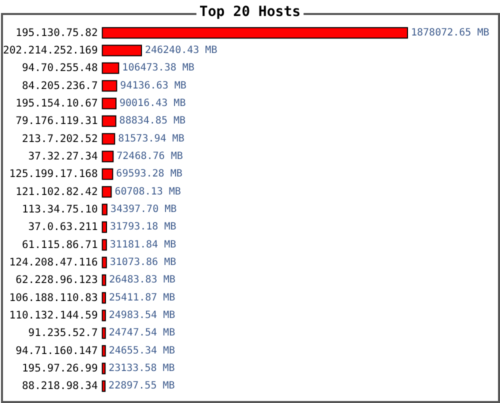  What do you see at coordinates (153, 103) in the screenshot?
I see `data-label: 90016.43 MB` at bounding box center [153, 103].